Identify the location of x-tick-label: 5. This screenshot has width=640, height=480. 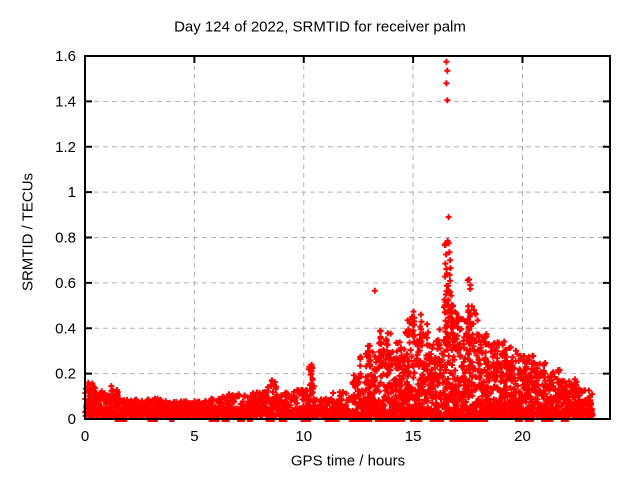
(194, 436).